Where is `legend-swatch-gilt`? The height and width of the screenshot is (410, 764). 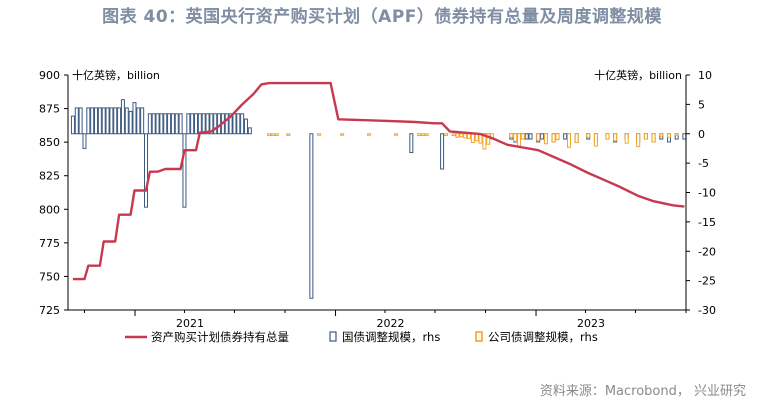
legend-swatch-gilt is located at coordinates (333, 336).